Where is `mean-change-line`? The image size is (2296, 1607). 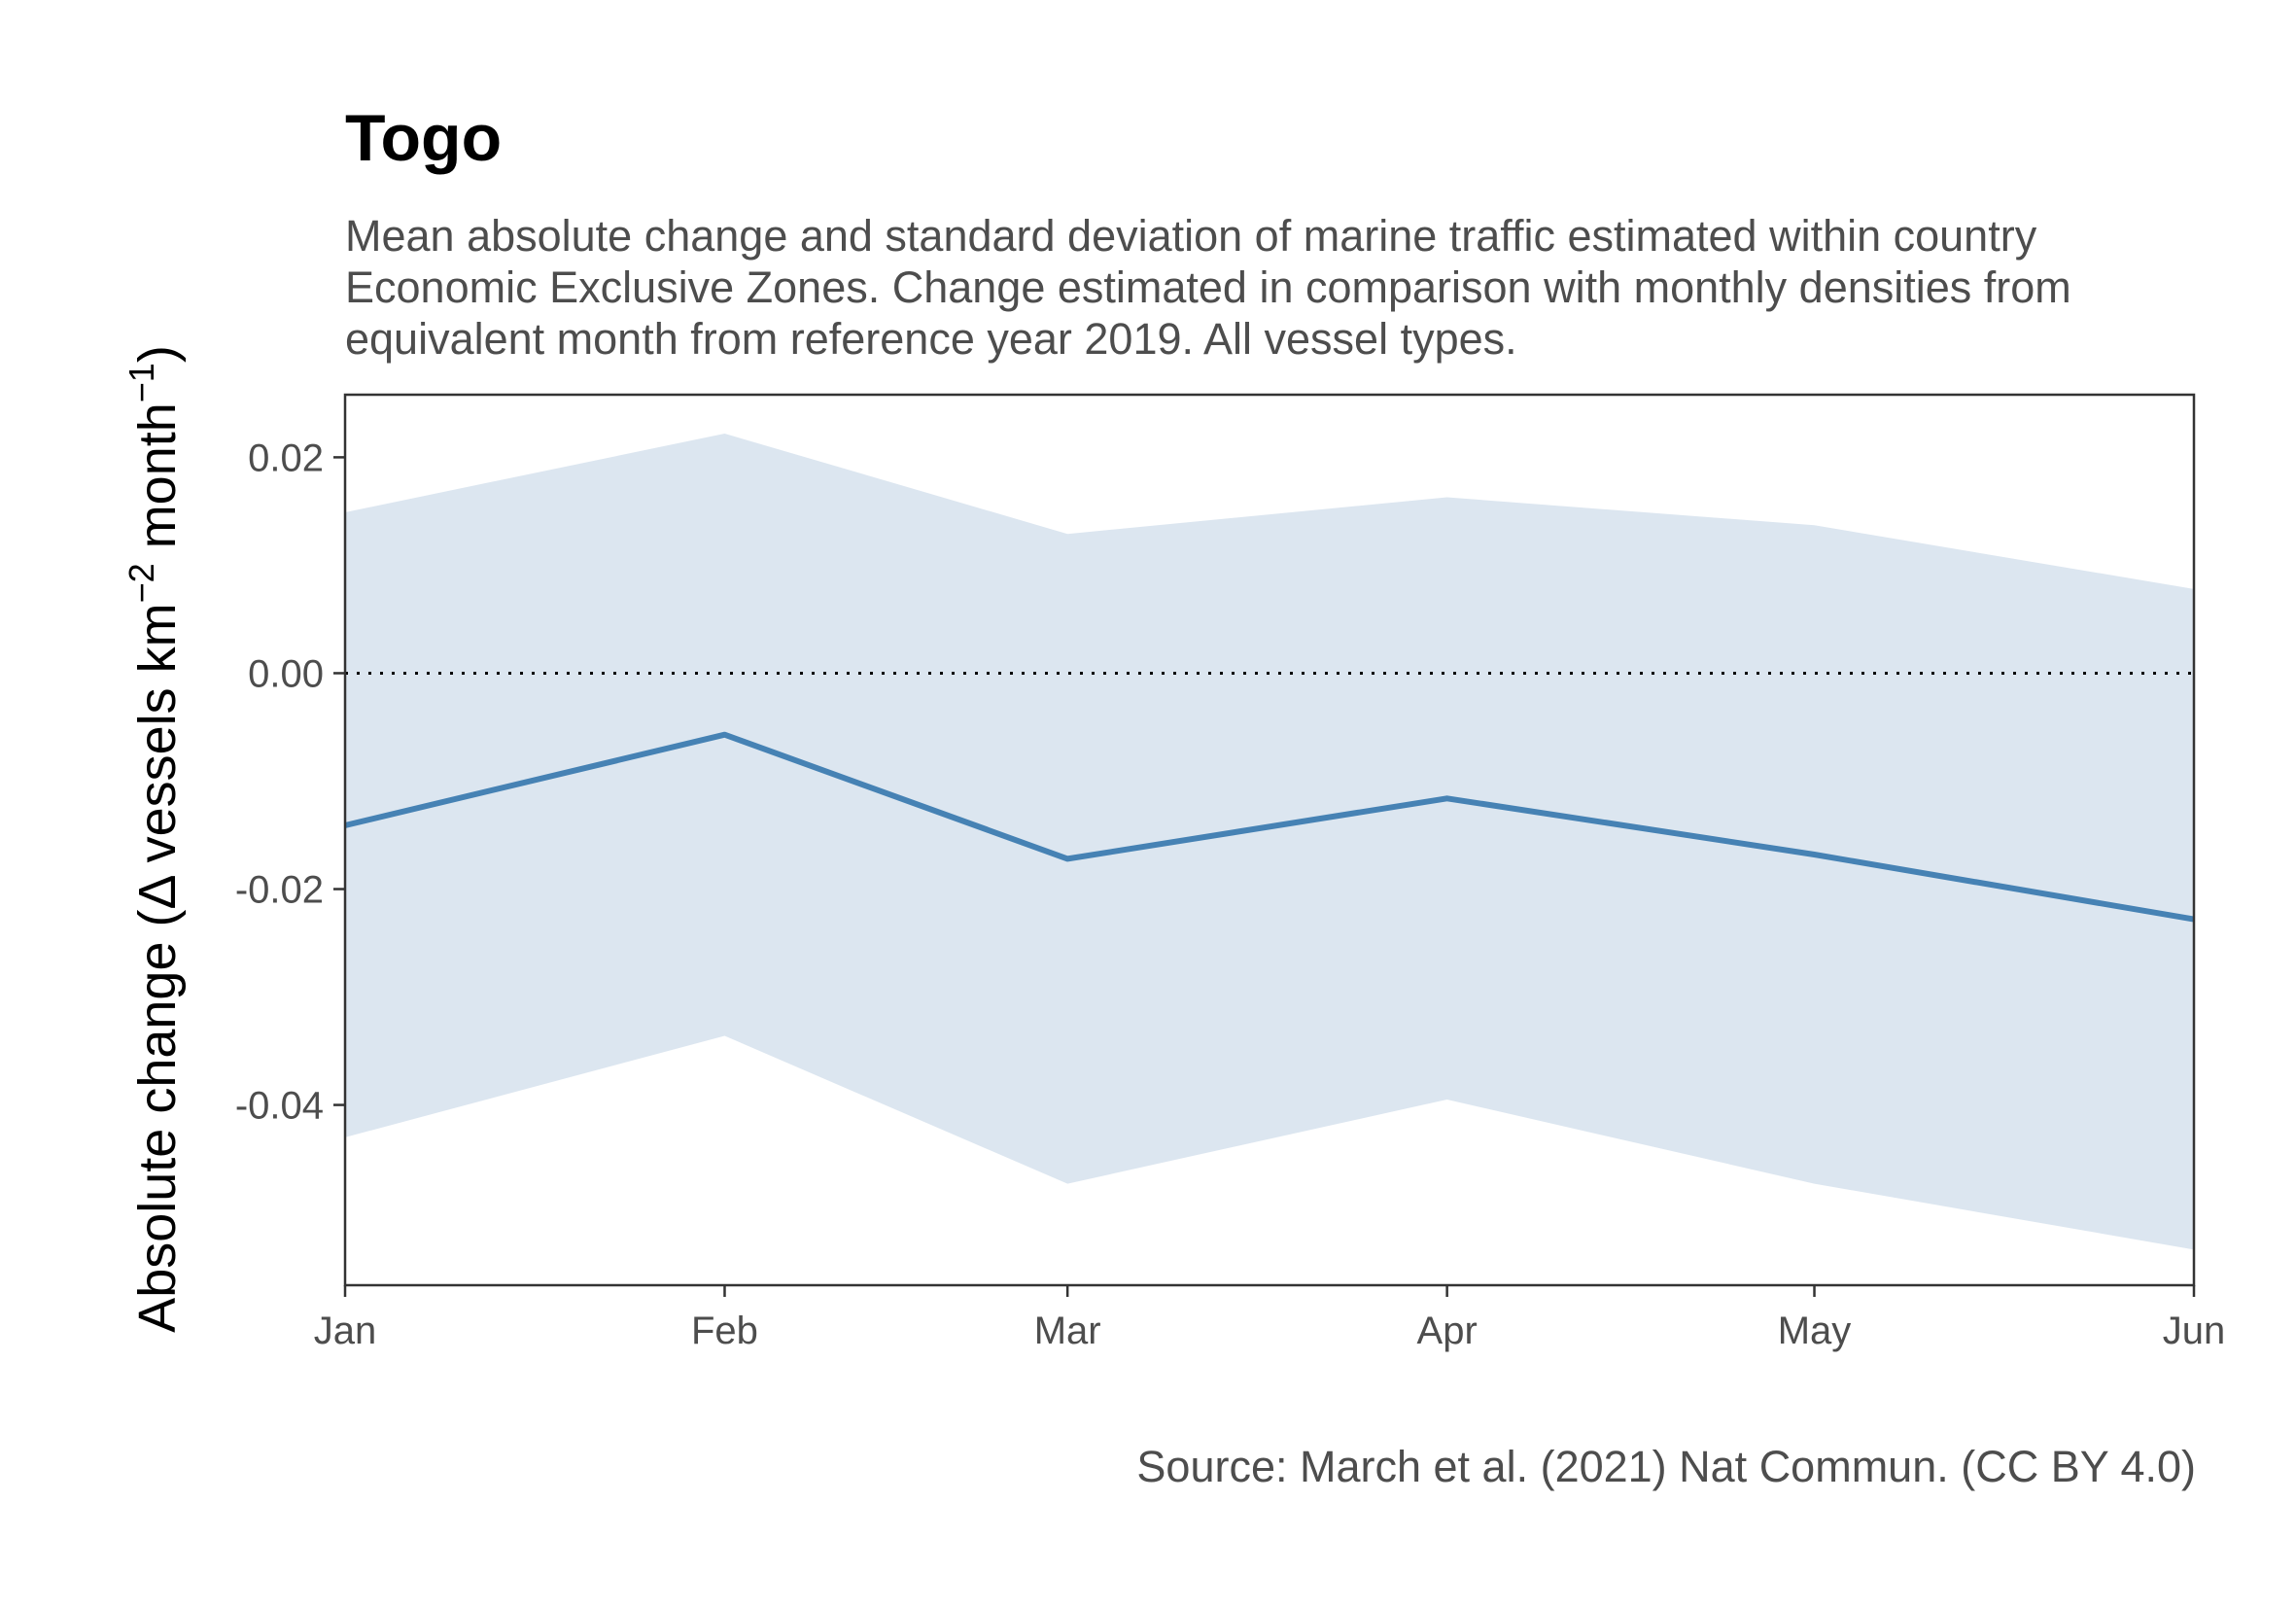 mean-change-line is located at coordinates (1269, 827).